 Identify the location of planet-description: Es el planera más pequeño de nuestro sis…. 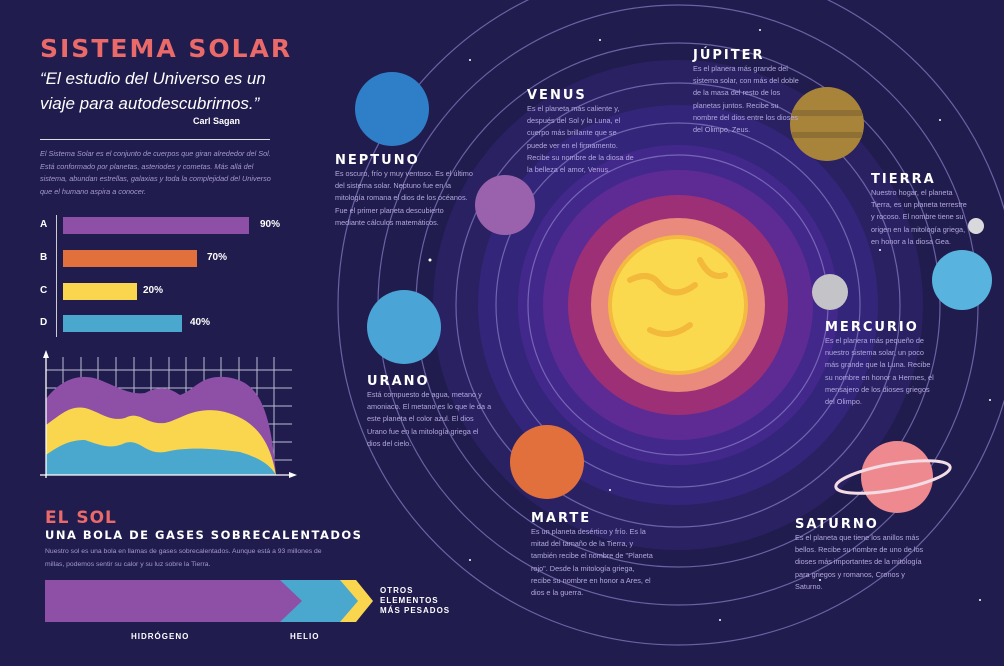
(879, 371).